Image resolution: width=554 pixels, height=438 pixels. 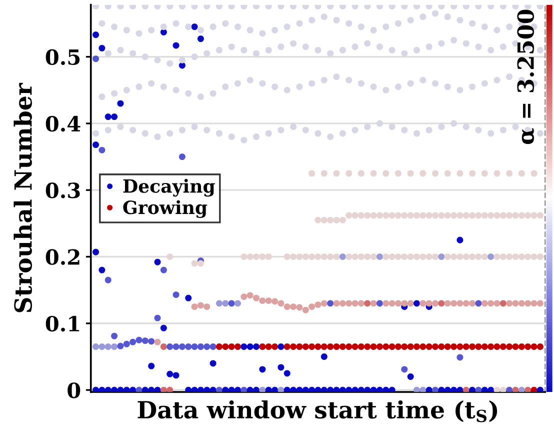 What do you see at coordinates (63, 124) in the screenshot?
I see `y-tick-label: 0.4` at bounding box center [63, 124].